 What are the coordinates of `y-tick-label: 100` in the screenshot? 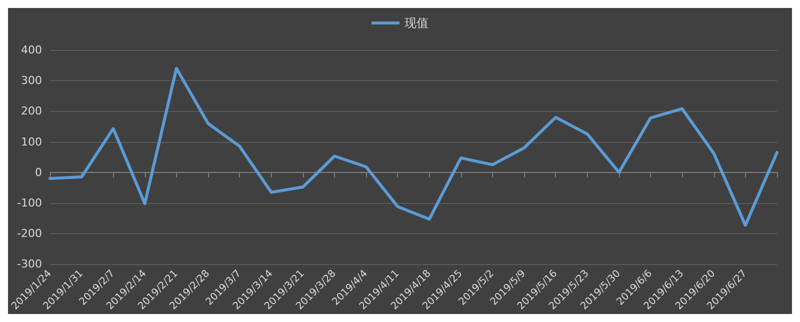 It's located at (31, 141).